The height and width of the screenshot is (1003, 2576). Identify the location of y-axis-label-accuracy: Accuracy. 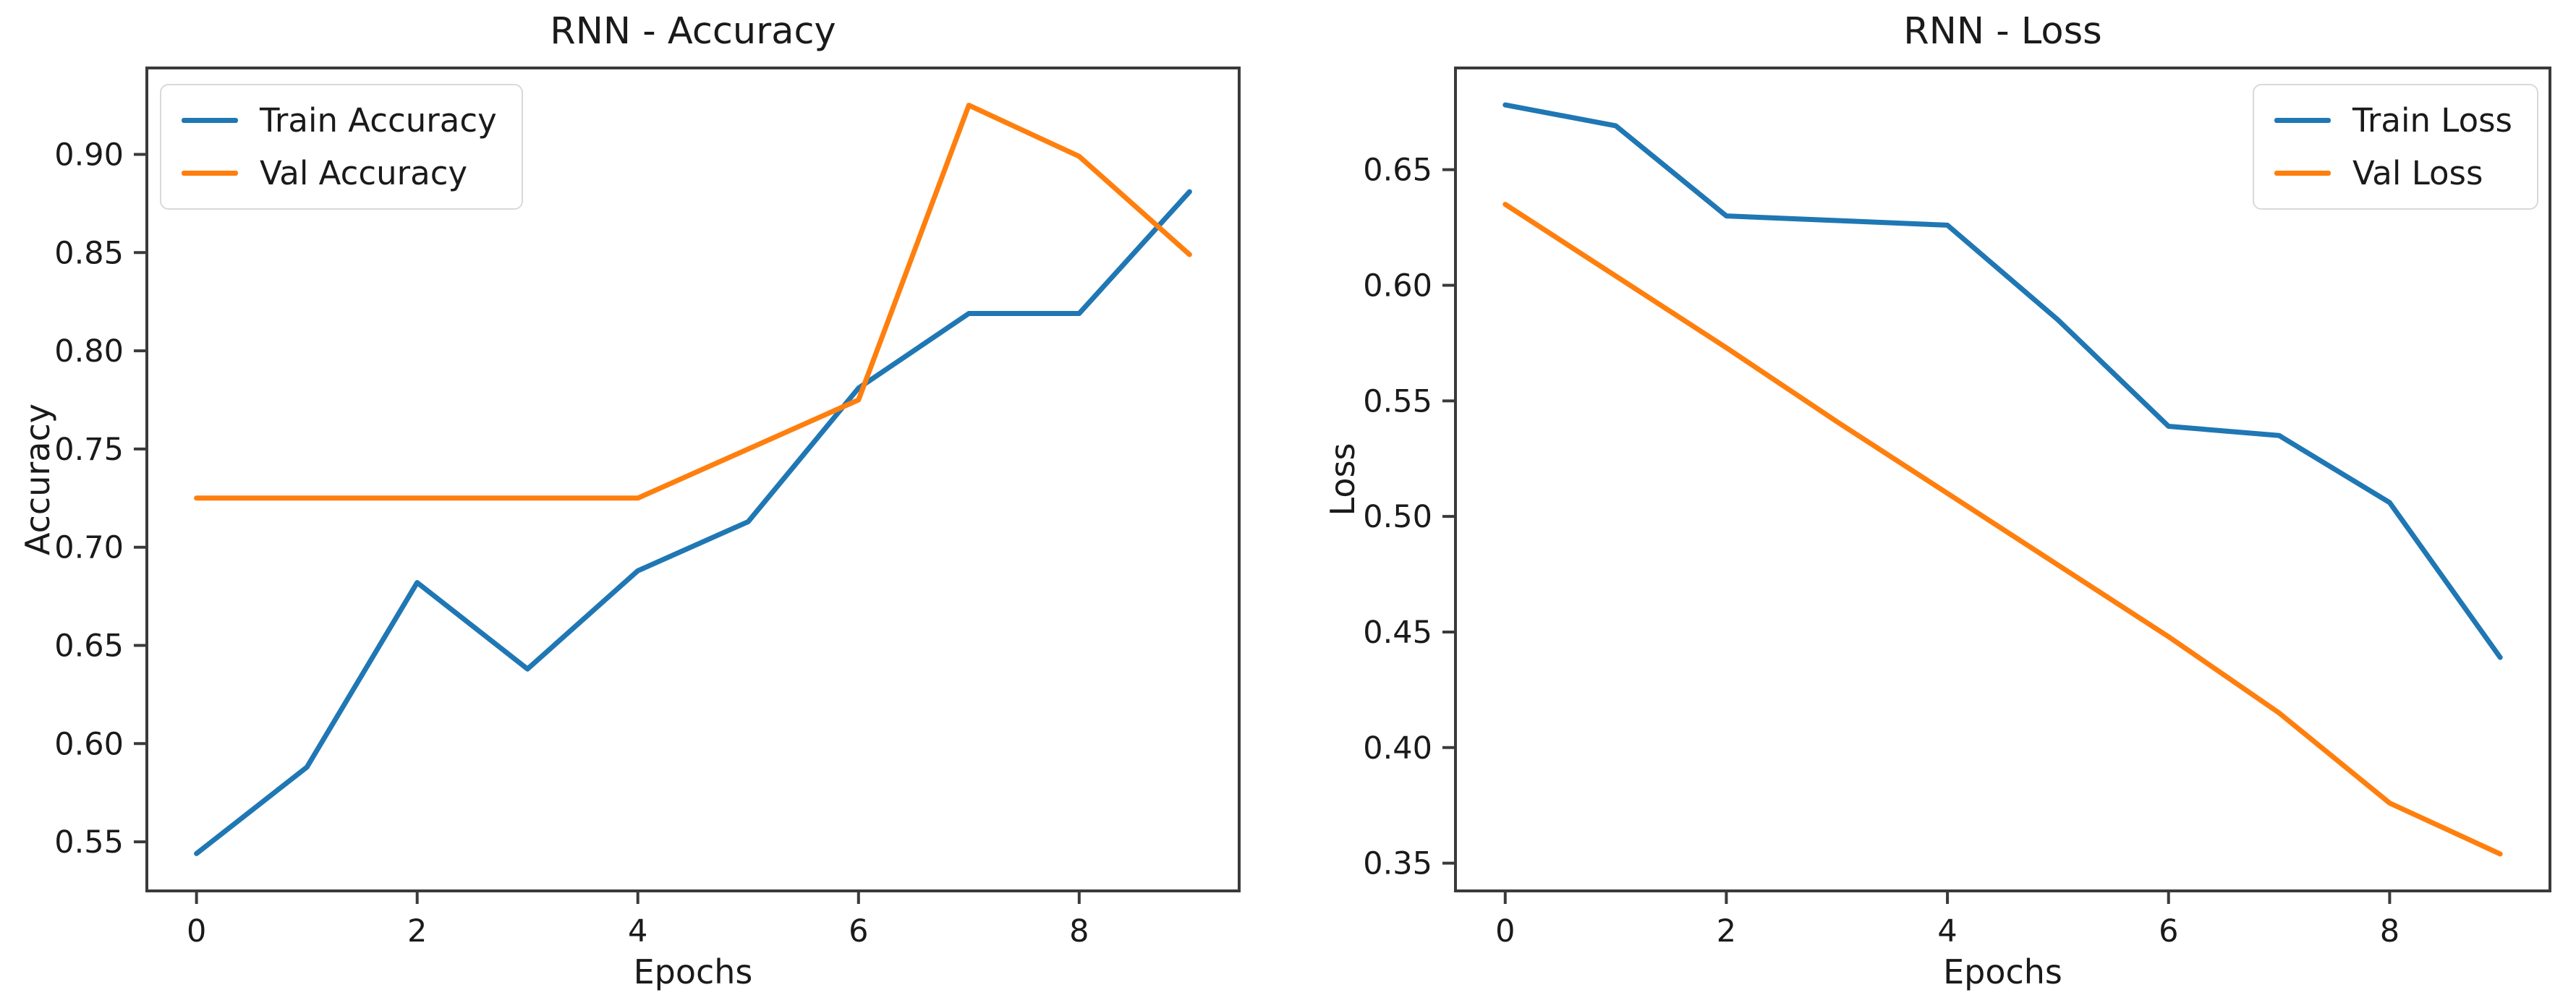
(37, 480).